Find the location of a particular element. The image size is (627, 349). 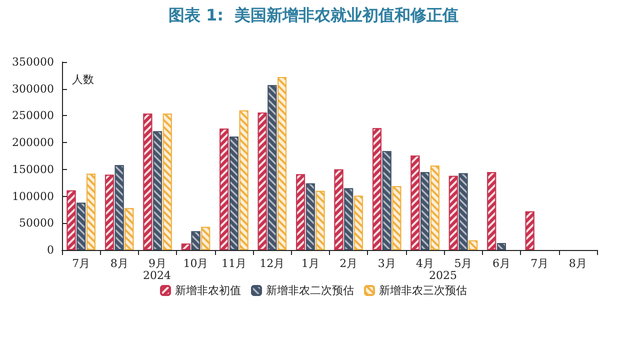

legend-label: 新增非农初值 is located at coordinates (208, 290).